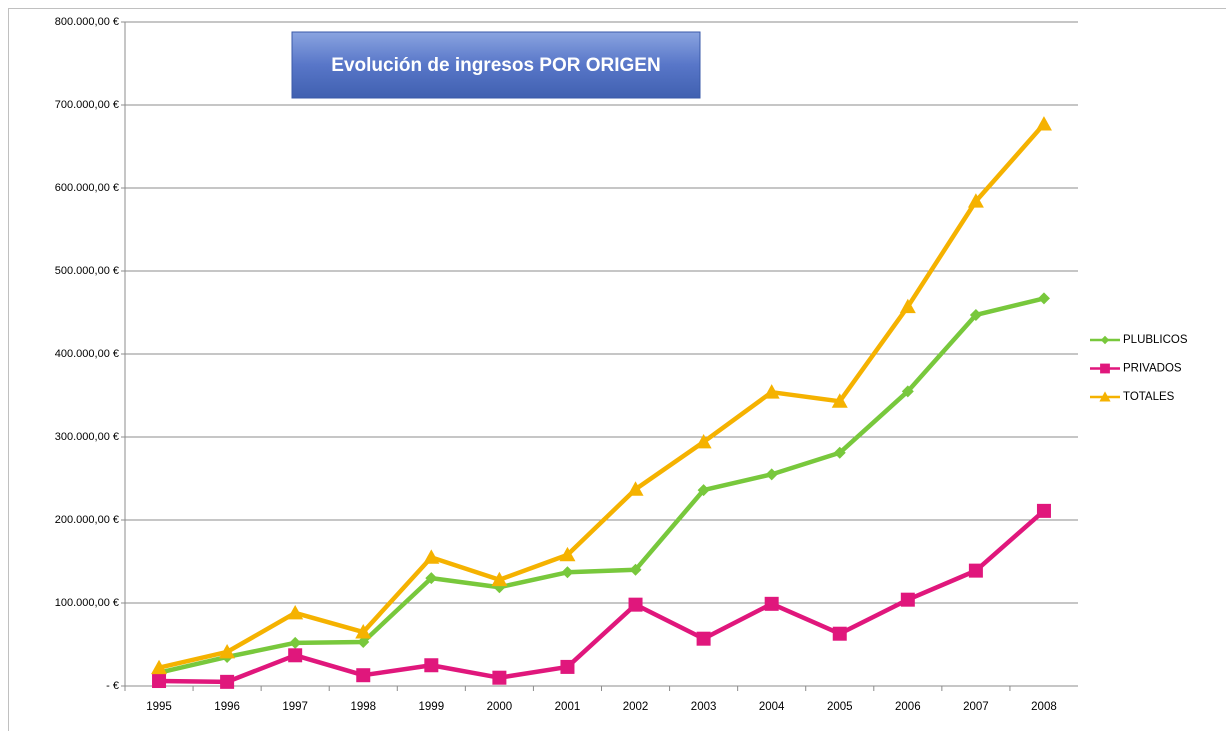 The image size is (1226, 731). I want to click on y-tick-label: 100.000,00 €, so click(87, 603).